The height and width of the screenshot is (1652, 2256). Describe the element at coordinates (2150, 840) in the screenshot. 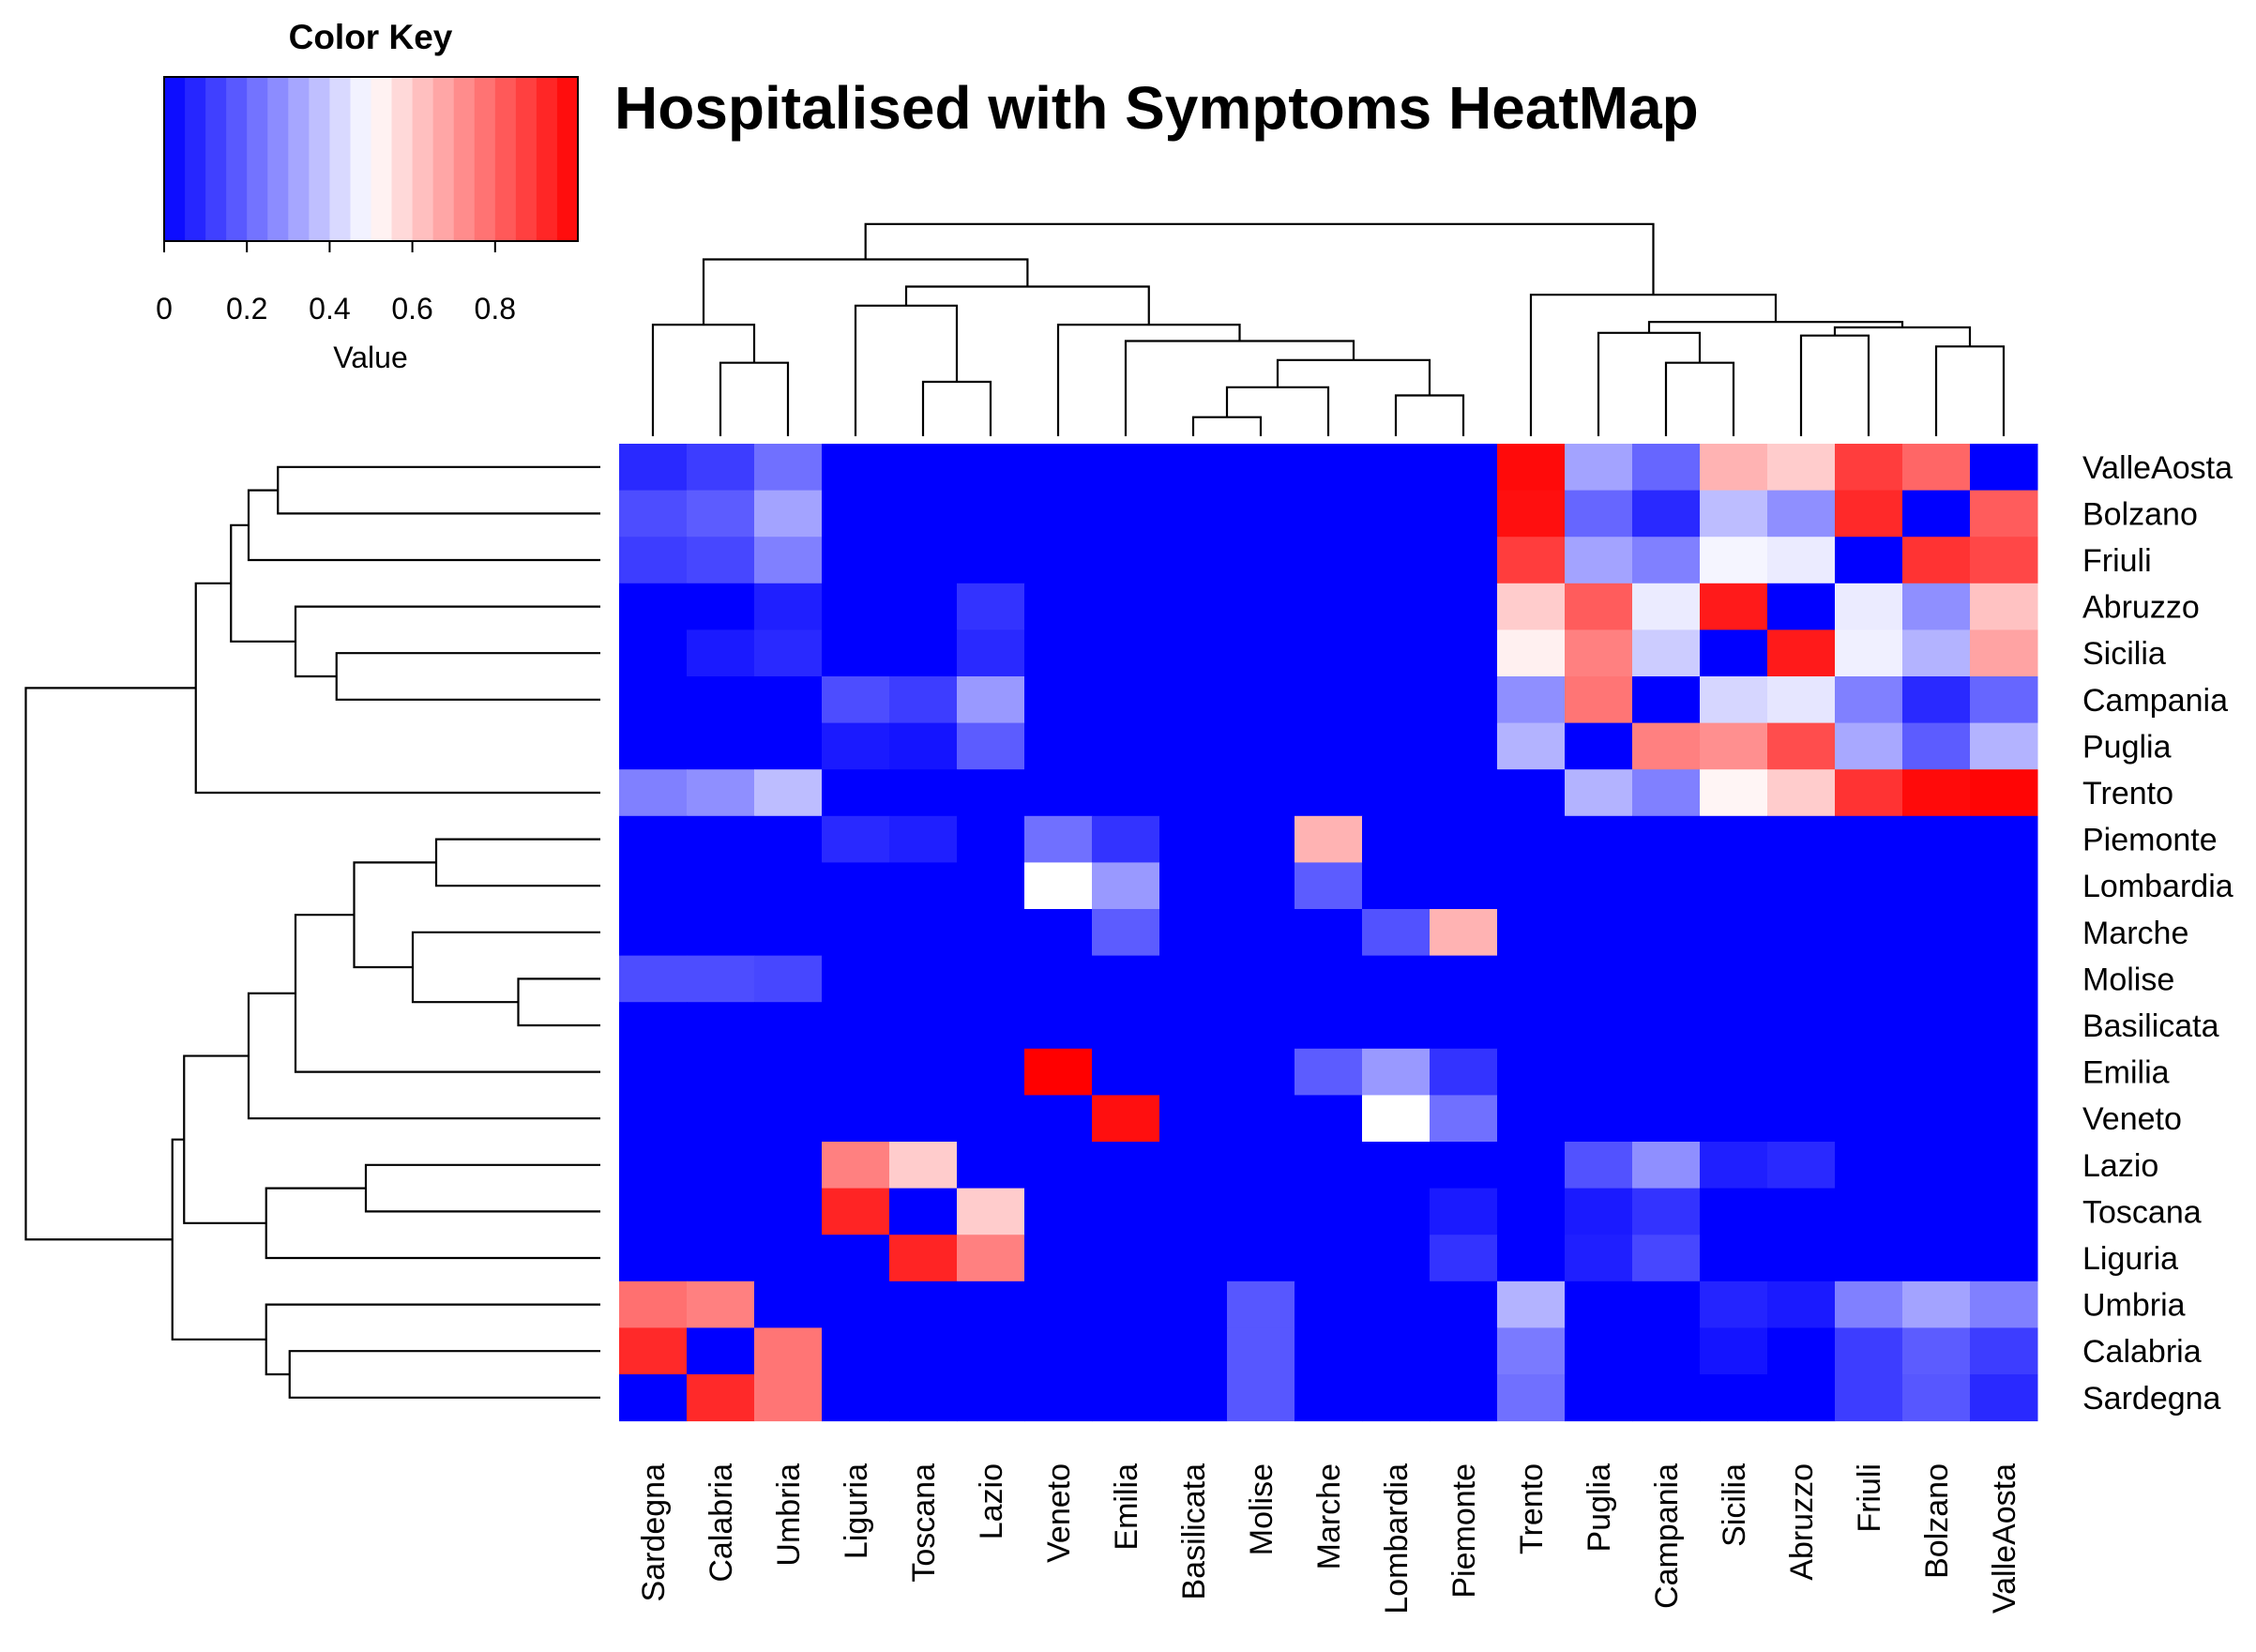

I see `row-label: Piemonte` at that location.